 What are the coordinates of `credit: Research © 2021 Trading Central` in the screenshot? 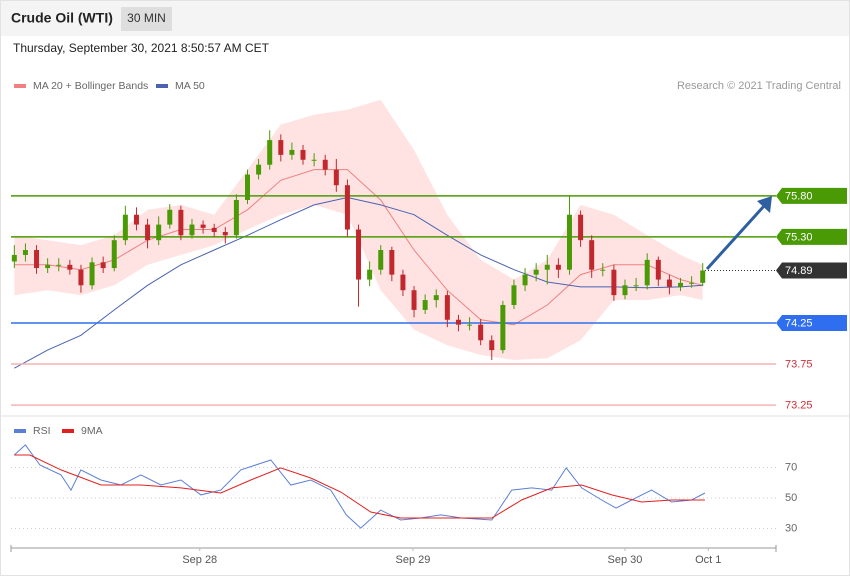 It's located at (759, 86).